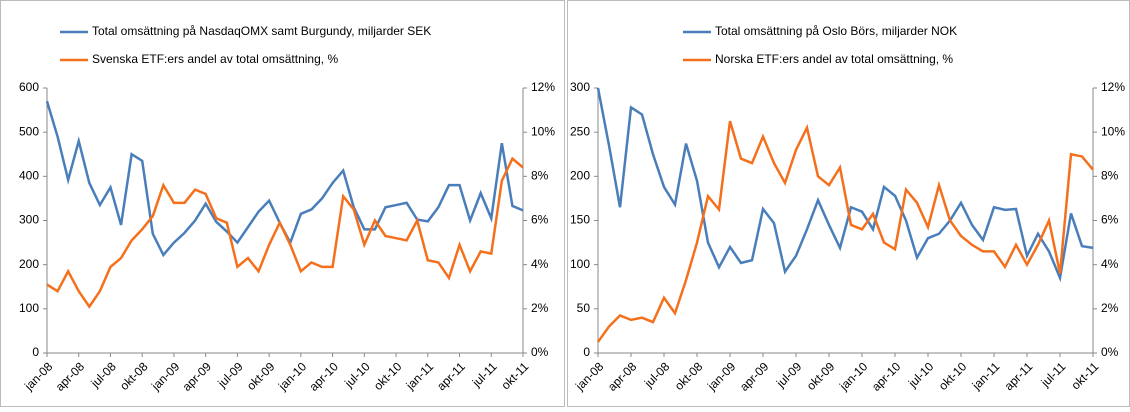  I want to click on y-tick-label: 500, so click(29, 131).